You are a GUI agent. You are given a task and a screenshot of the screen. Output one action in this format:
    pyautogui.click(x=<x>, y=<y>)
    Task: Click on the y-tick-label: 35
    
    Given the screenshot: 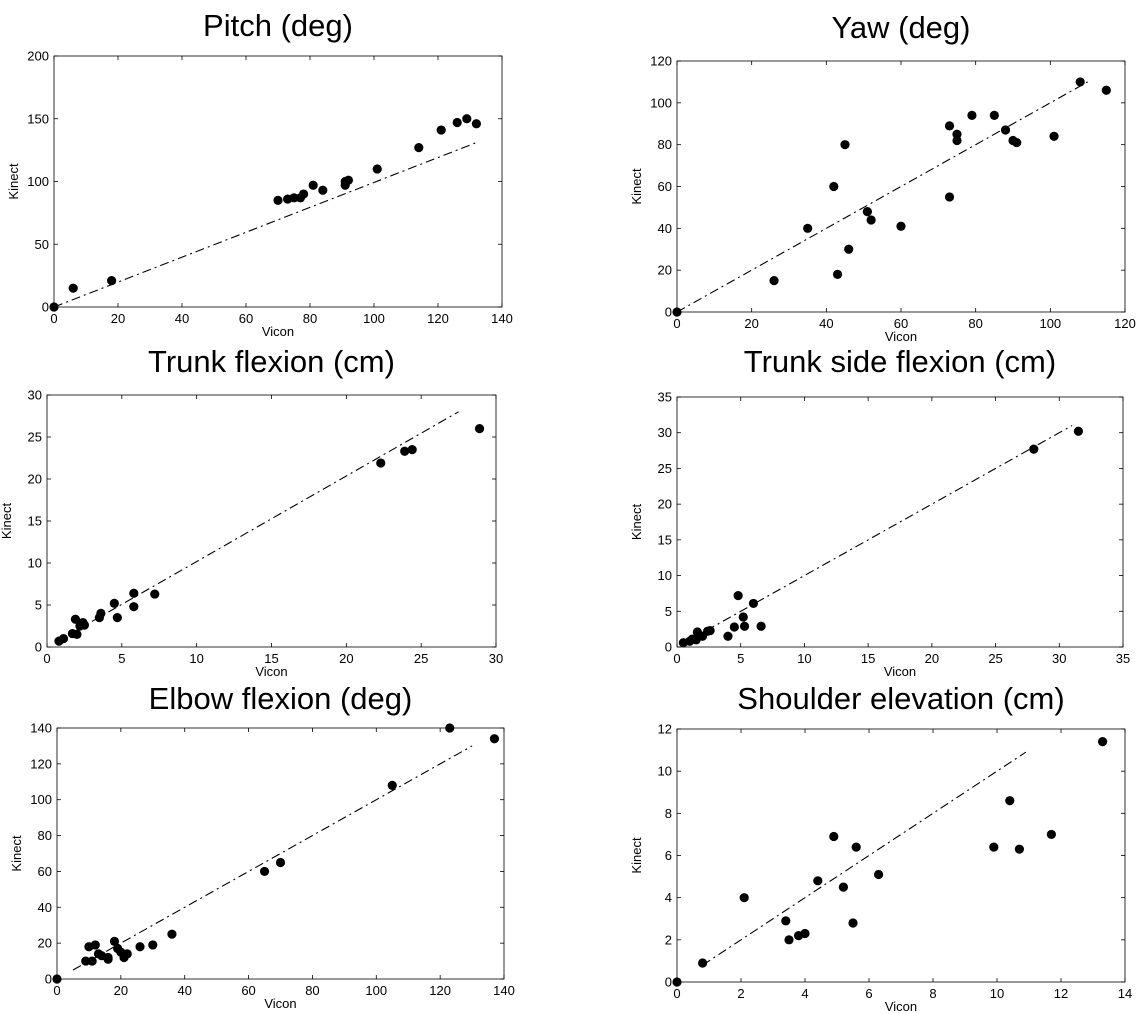 What is the action you would take?
    pyautogui.click(x=665, y=397)
    